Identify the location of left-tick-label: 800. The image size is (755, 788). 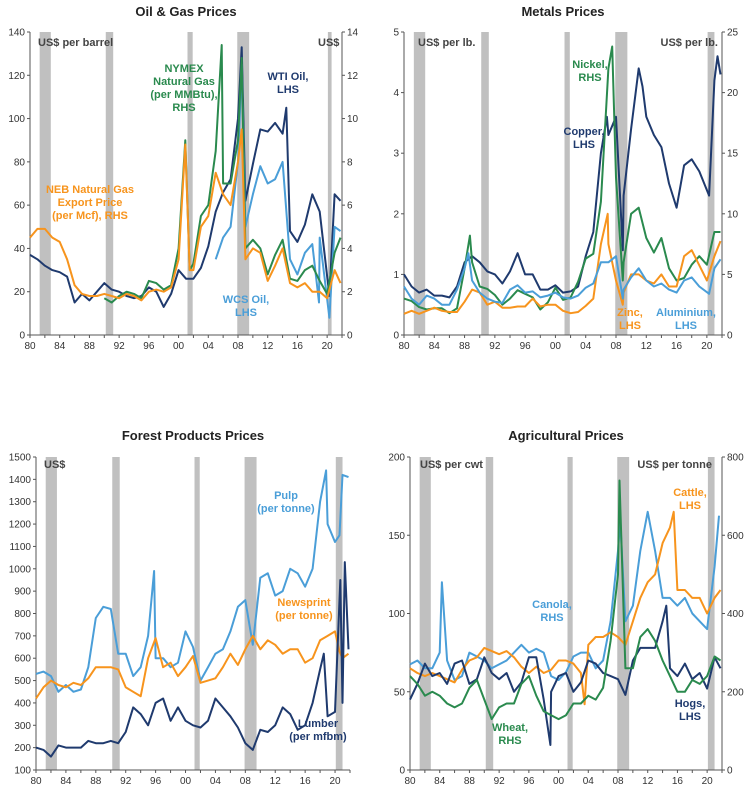
(22, 614).